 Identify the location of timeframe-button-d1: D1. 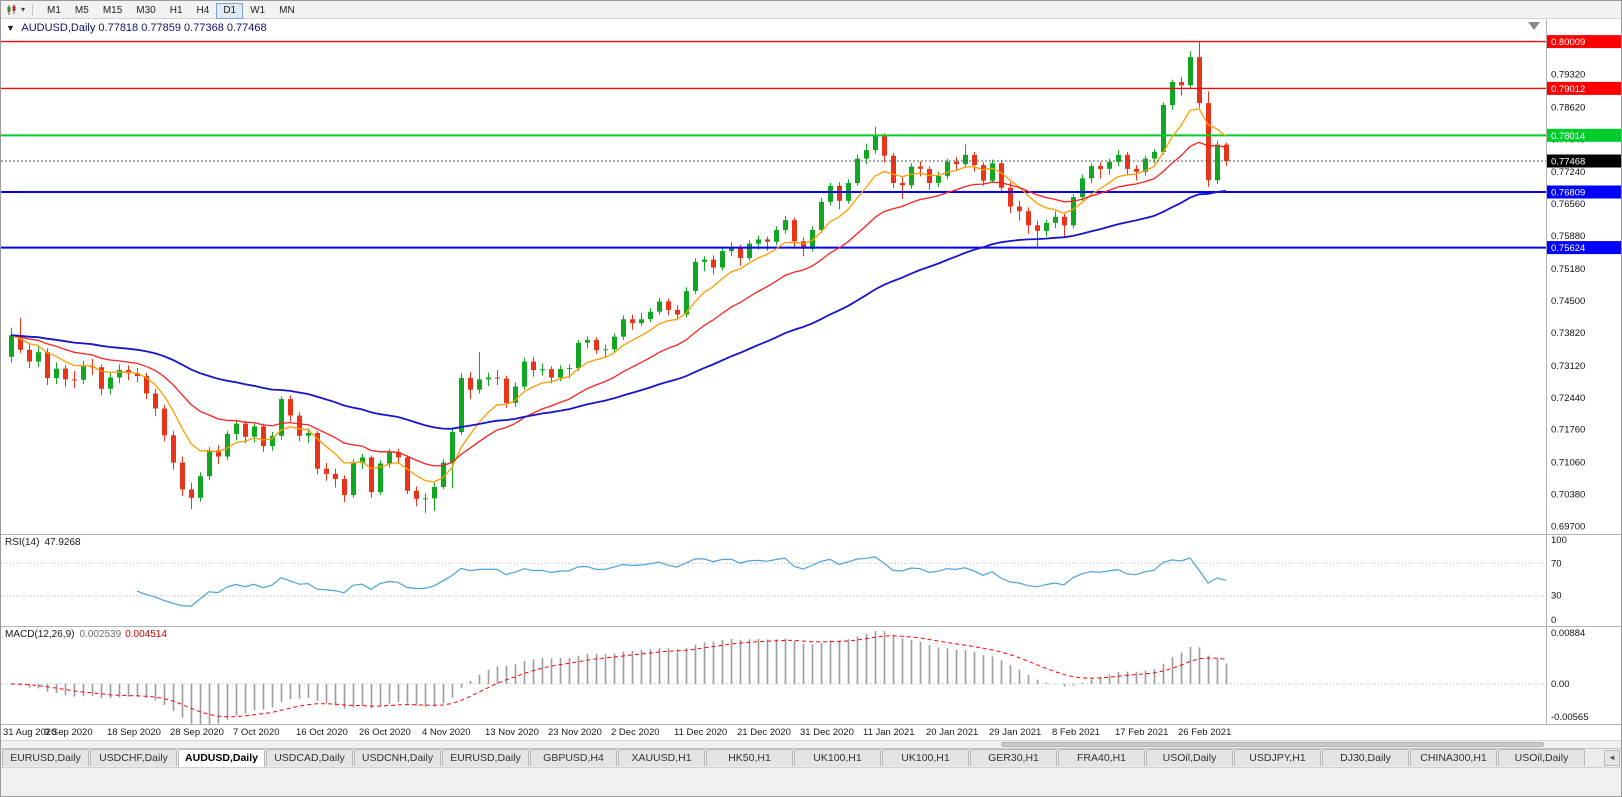
(230, 11).